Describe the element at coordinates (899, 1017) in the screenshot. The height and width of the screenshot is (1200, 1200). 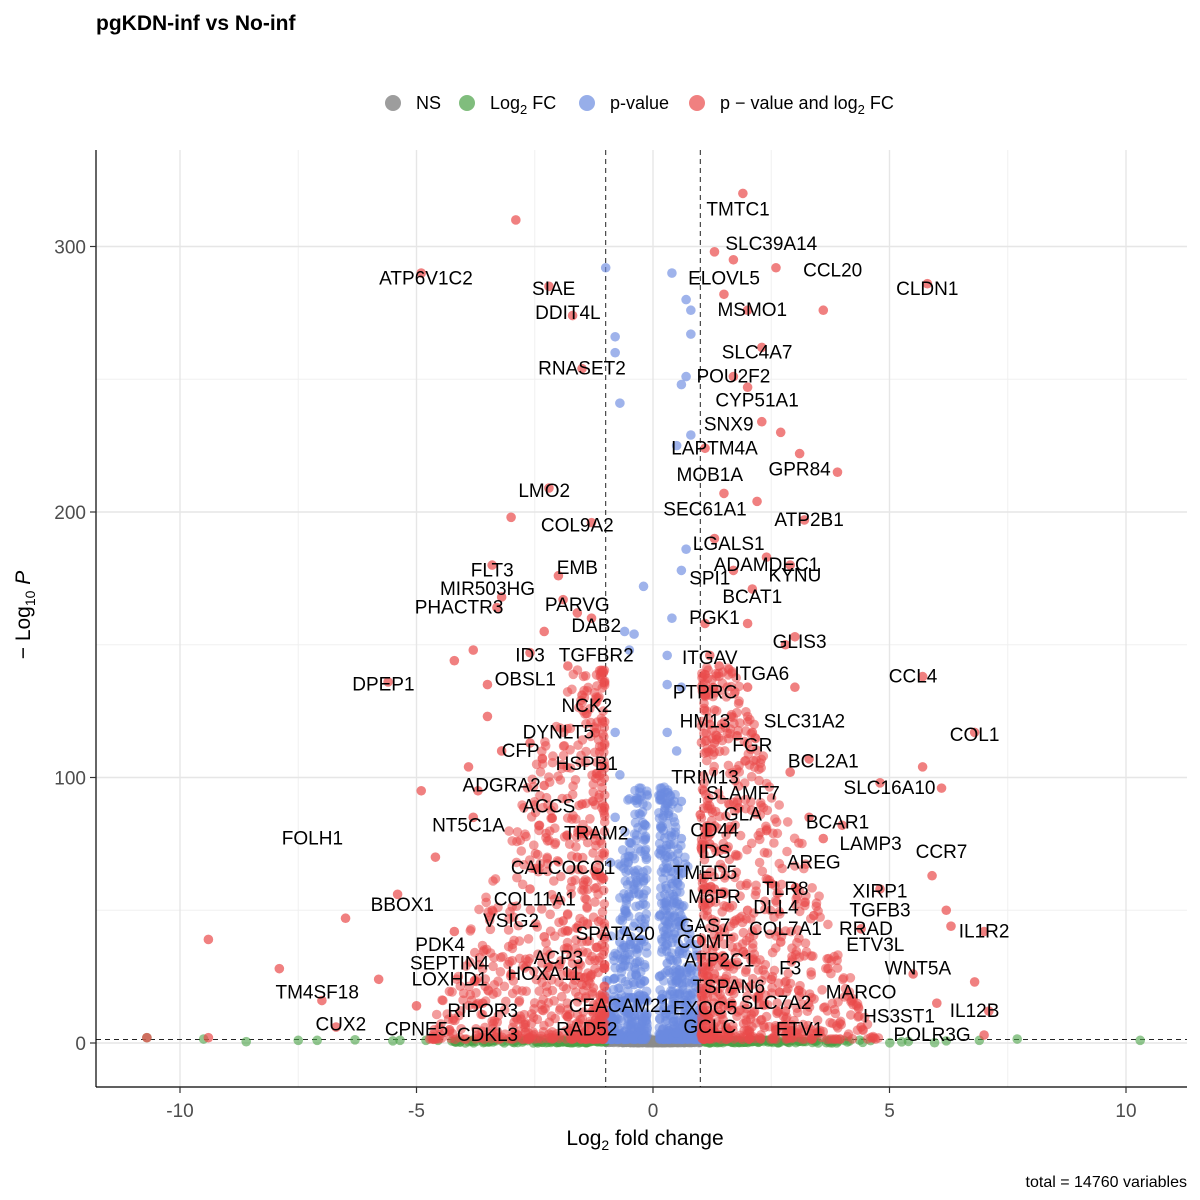
I see `gene-label: HS3ST1` at that location.